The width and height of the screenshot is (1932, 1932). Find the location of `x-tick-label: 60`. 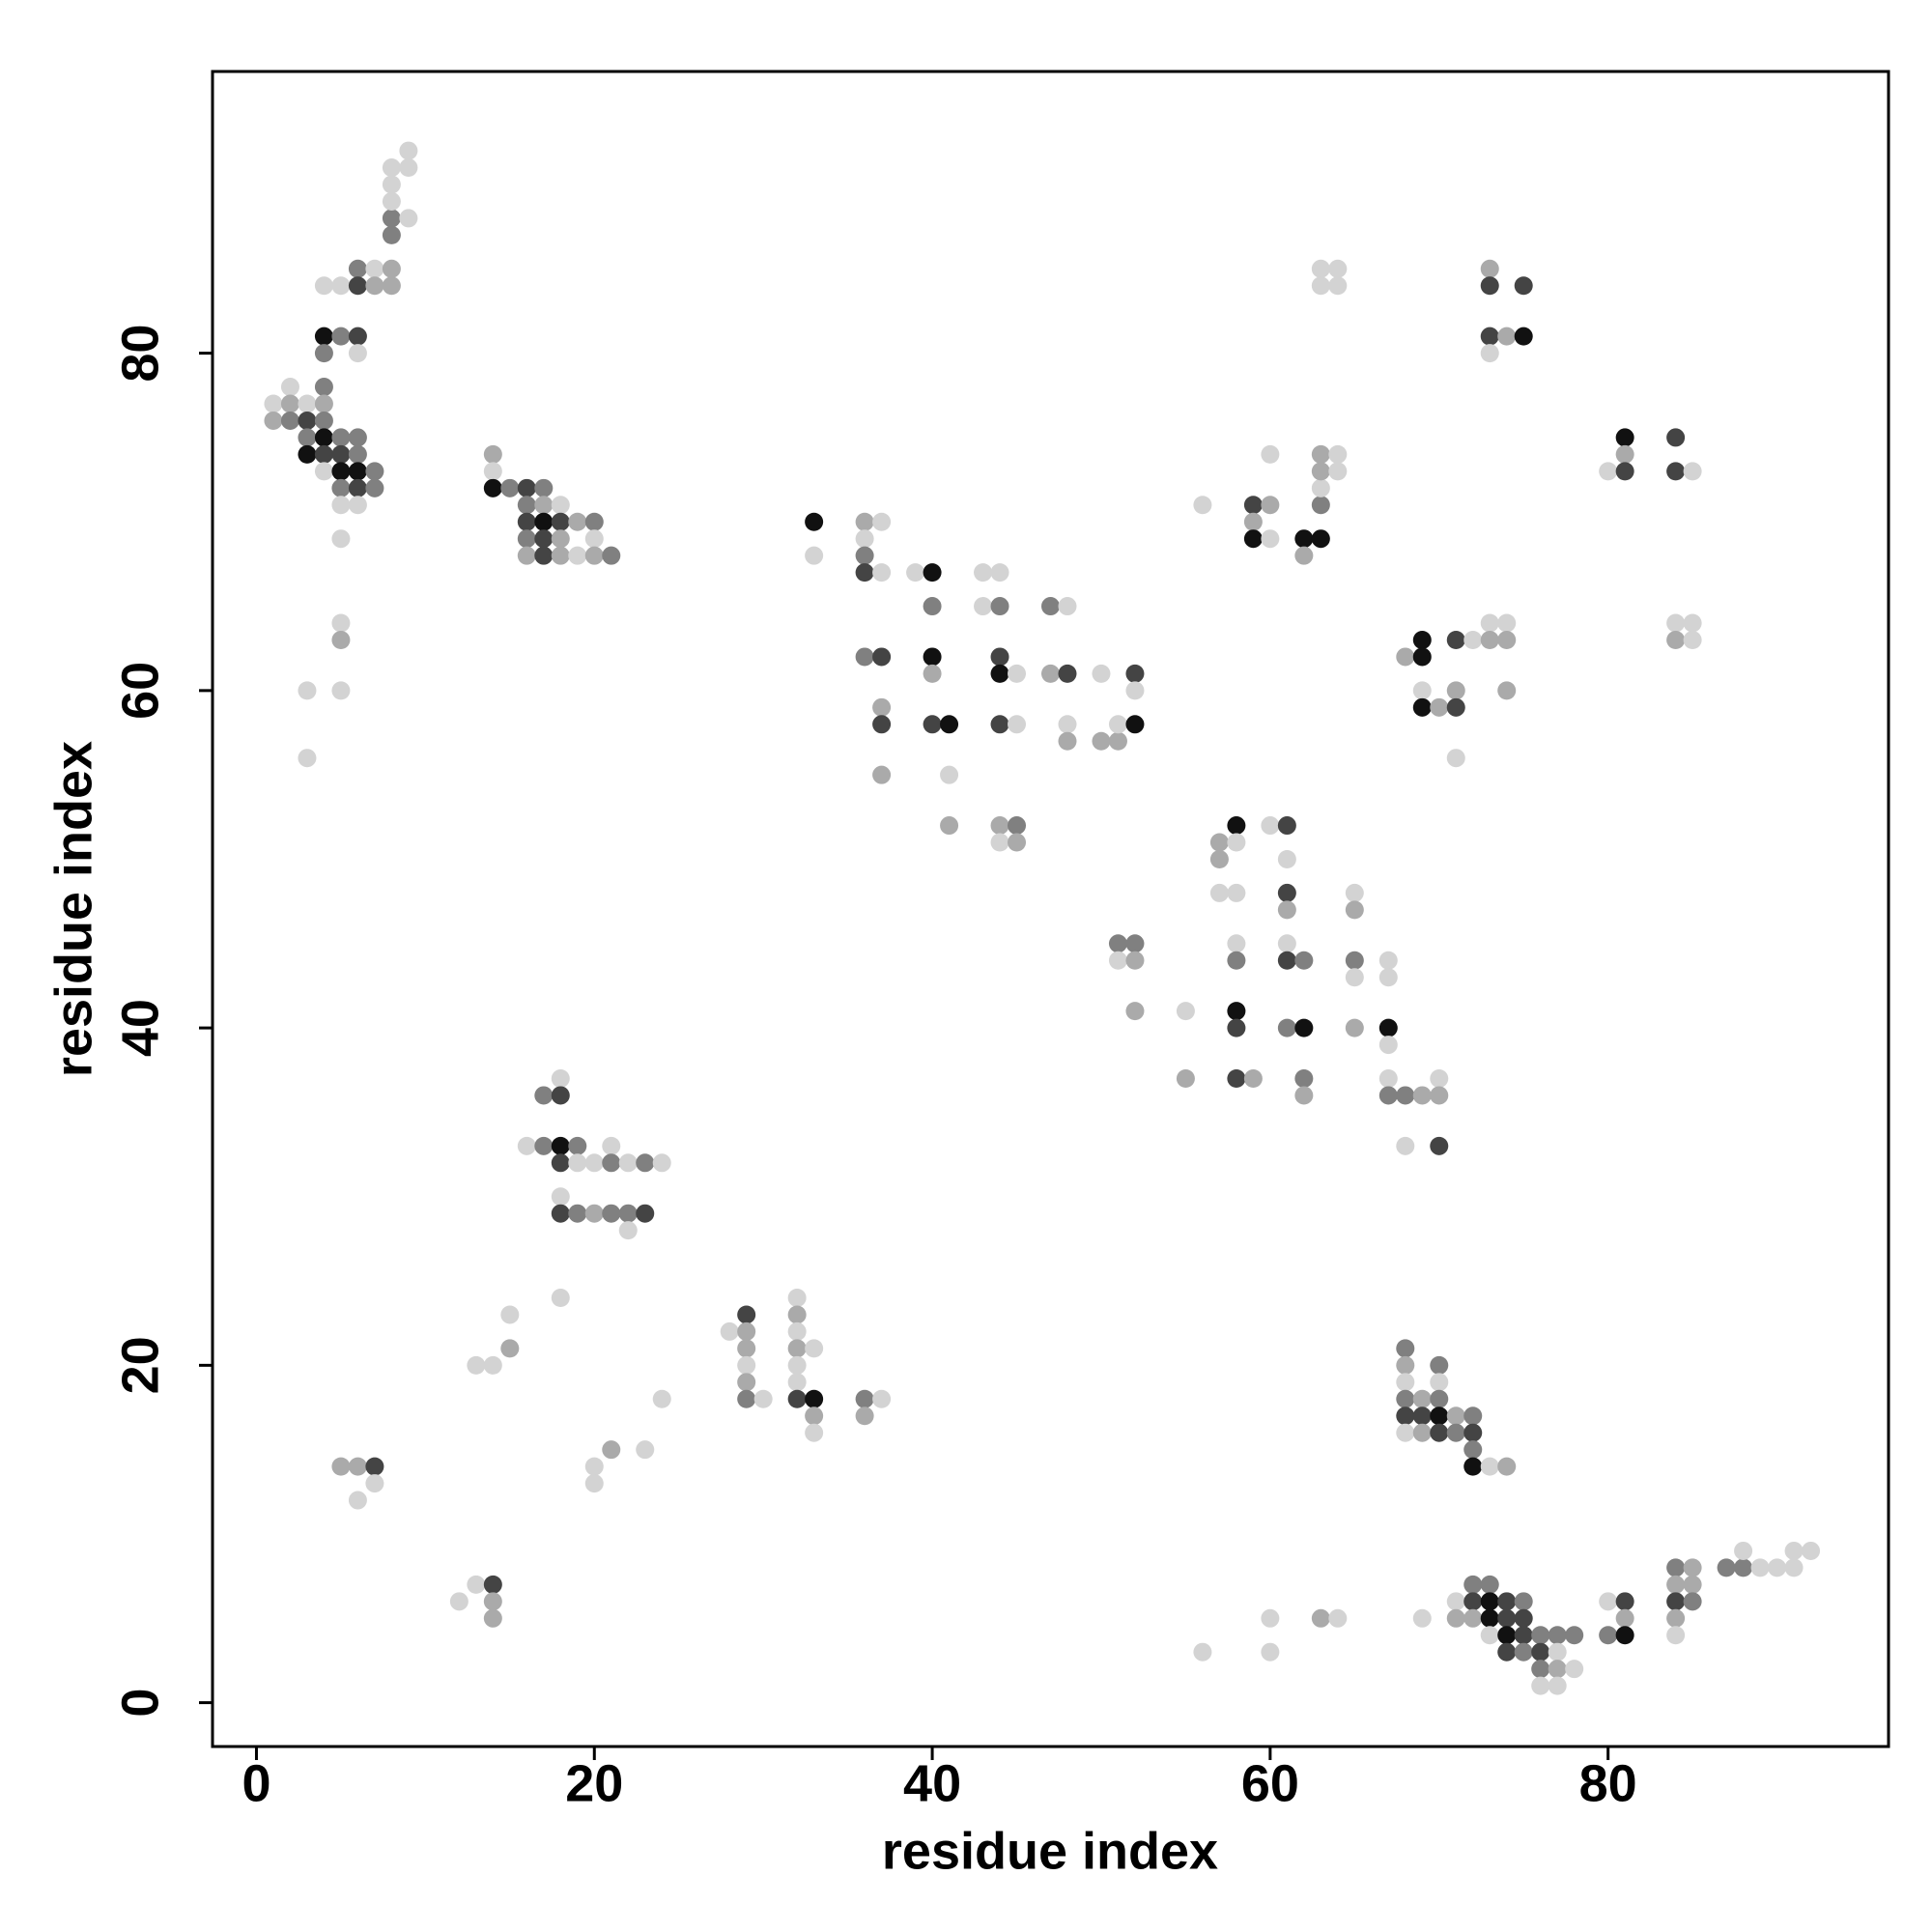

x-tick-label: 60 is located at coordinates (1270, 1783).